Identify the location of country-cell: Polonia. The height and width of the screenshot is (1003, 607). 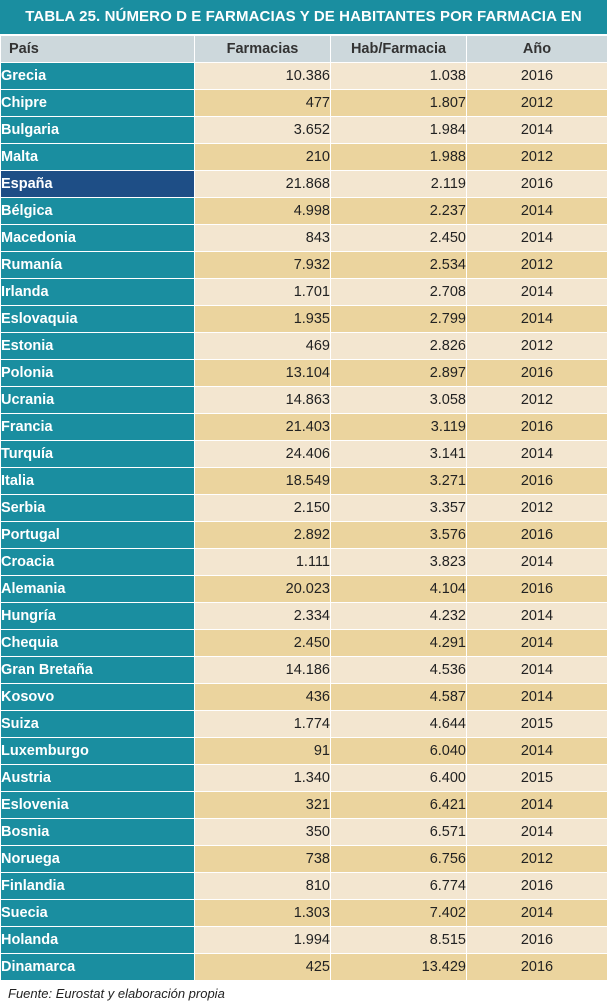
(97, 373).